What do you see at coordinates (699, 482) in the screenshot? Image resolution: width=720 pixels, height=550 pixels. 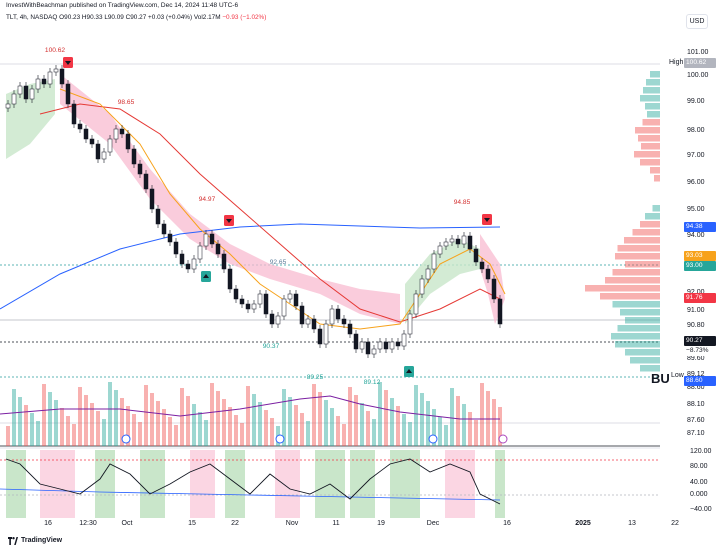 I see `oscillator-axis-label: 40.00` at bounding box center [699, 482].